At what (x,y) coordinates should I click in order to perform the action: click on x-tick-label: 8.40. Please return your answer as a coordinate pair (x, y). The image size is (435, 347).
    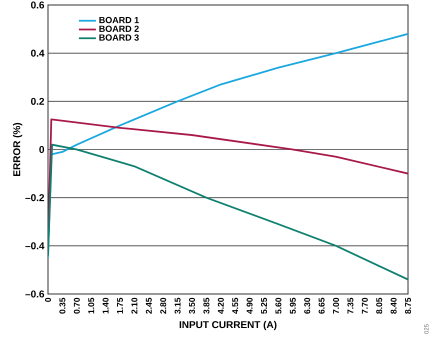
    Looking at the image, I should click on (393, 306).